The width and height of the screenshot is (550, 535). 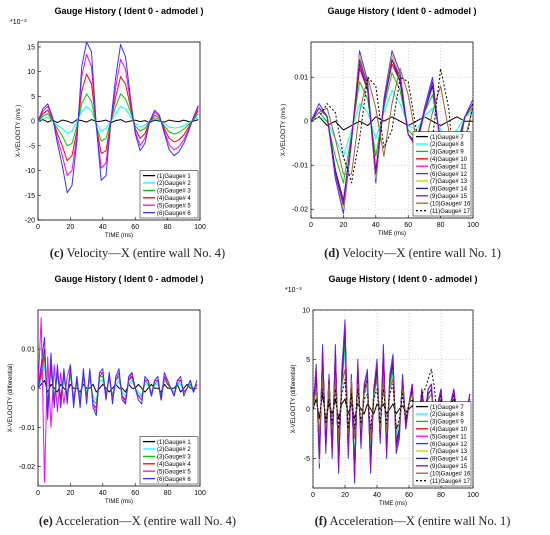 I want to click on caption-f: (f) Acceleration—X (entire wall No. 1), so click(x=412, y=521).